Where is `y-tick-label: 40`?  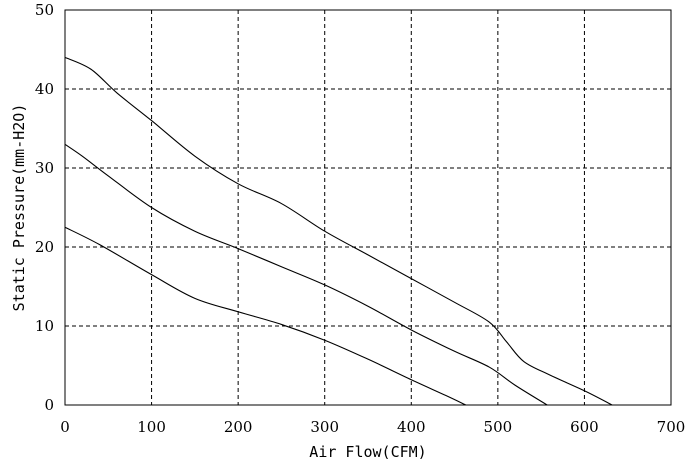 y-tick-label: 40 is located at coordinates (44, 89).